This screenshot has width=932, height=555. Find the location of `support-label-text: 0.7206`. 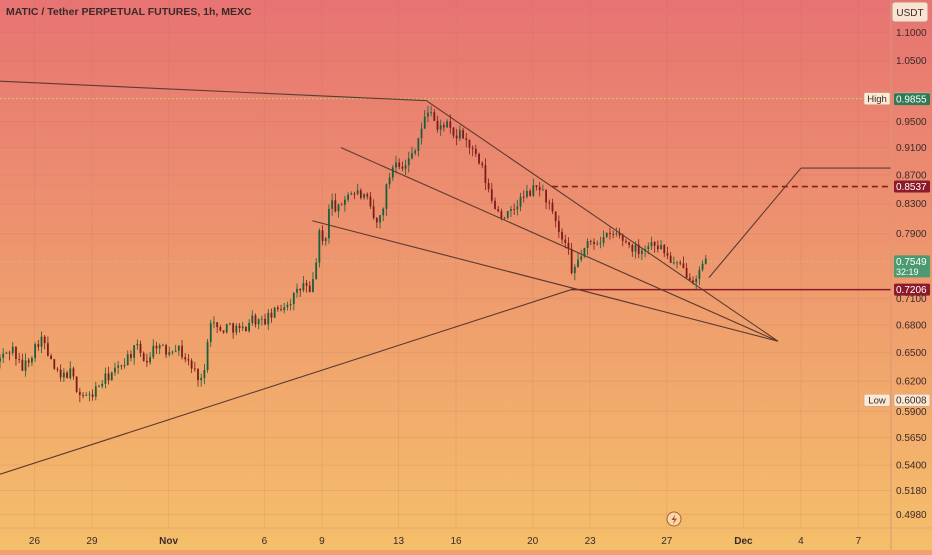

support-label-text: 0.7206 is located at coordinates (911, 290).